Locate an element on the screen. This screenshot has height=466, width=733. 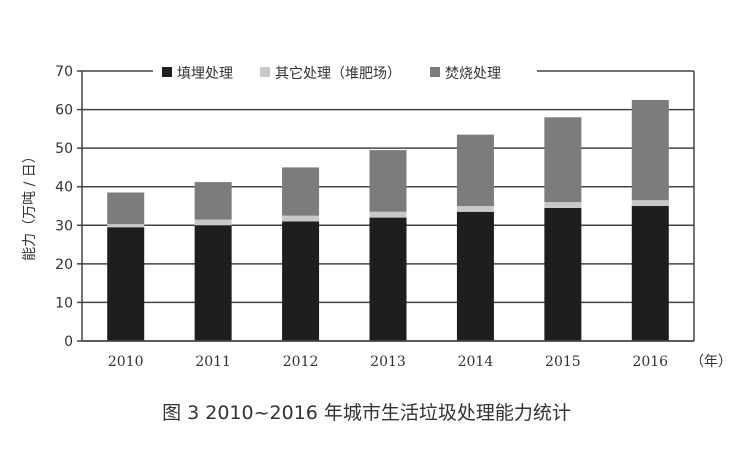
y-axis-label: 能力（万吨 / 日） is located at coordinates (30, 205).